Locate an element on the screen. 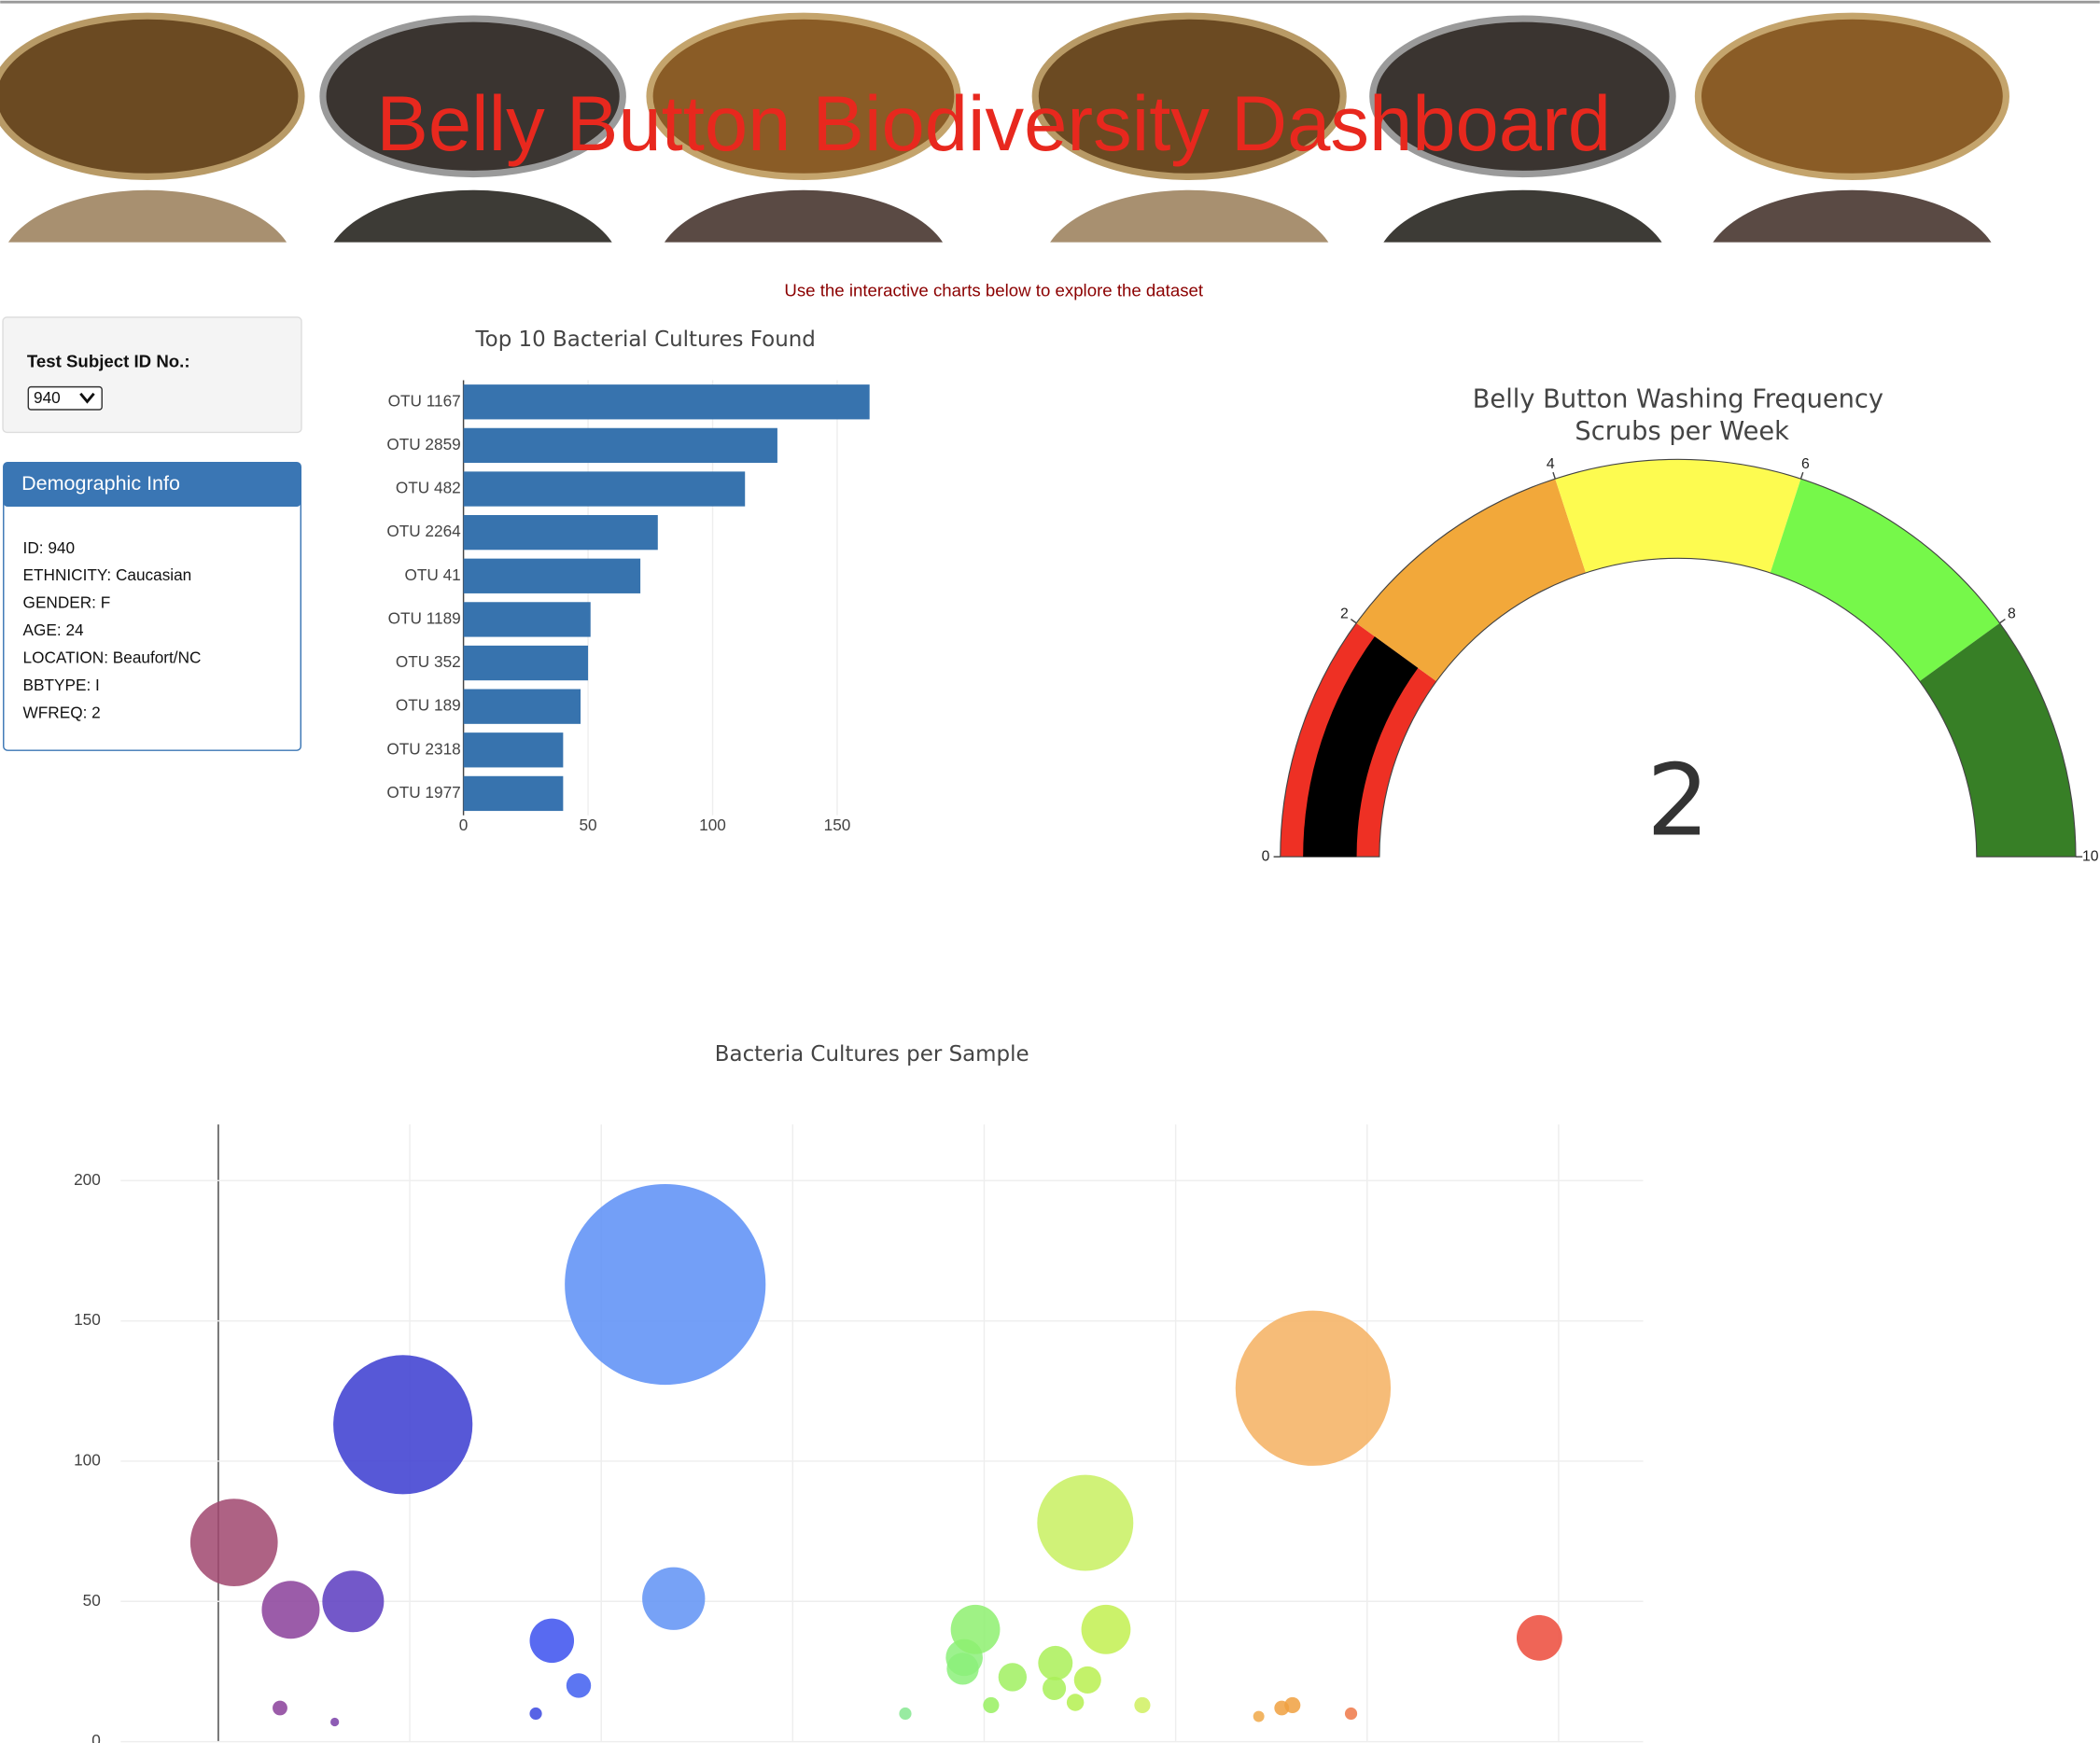 The image size is (2100, 1743). y-tick-label: 100 is located at coordinates (87, 1459).